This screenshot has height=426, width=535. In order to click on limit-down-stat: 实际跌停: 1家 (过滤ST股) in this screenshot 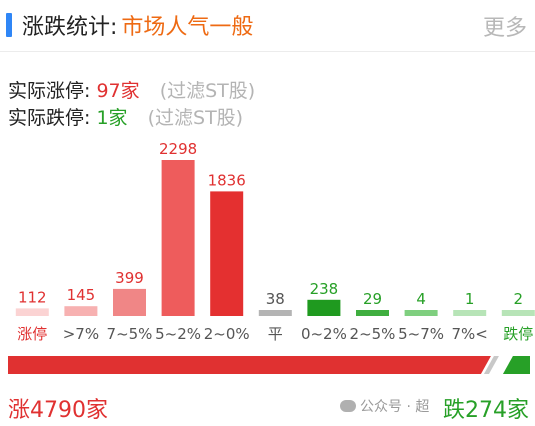, I will do `click(125, 116)`.